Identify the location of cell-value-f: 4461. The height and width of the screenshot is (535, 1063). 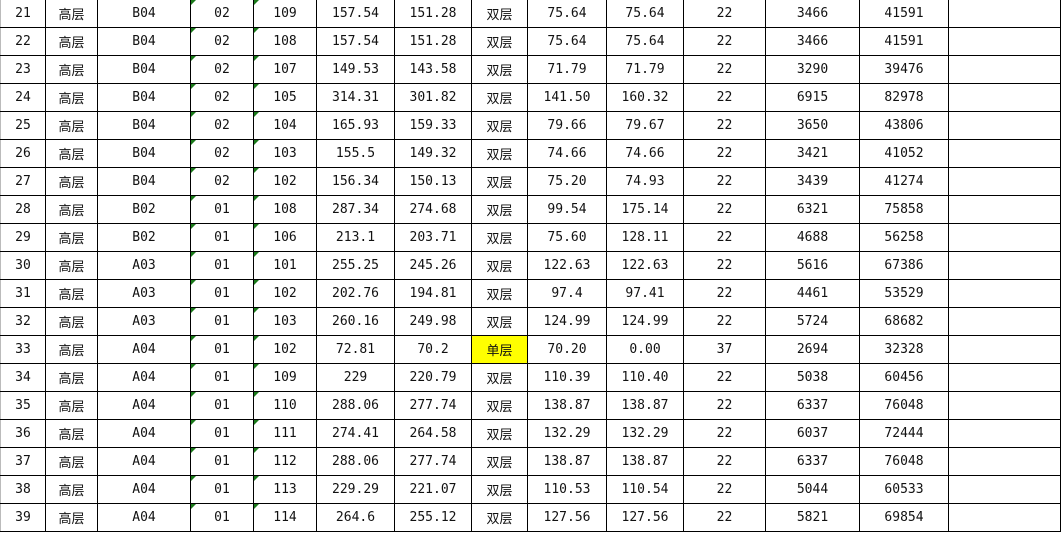
(812, 293).